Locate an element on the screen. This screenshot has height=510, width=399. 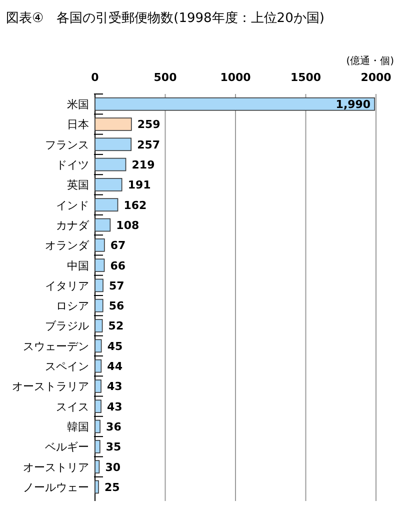
y-tick-label: ブラジル is located at coordinates (67, 326).